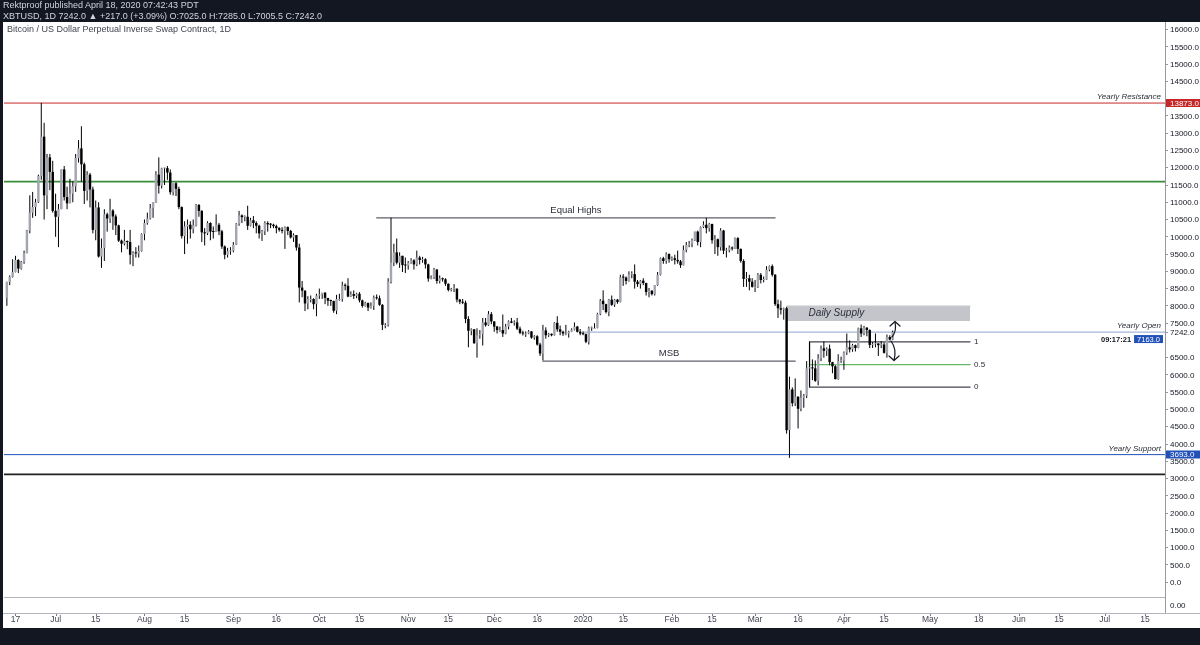 This screenshot has width=1200, height=645. What do you see at coordinates (755, 619) in the screenshot?
I see `x-tick-label: Mar` at bounding box center [755, 619].